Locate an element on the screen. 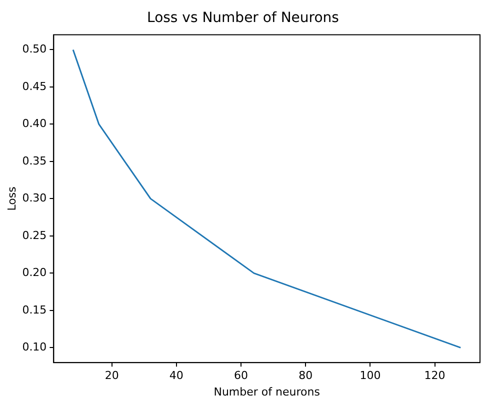 The width and height of the screenshot is (494, 403). x-tick-label: 60 is located at coordinates (241, 375).